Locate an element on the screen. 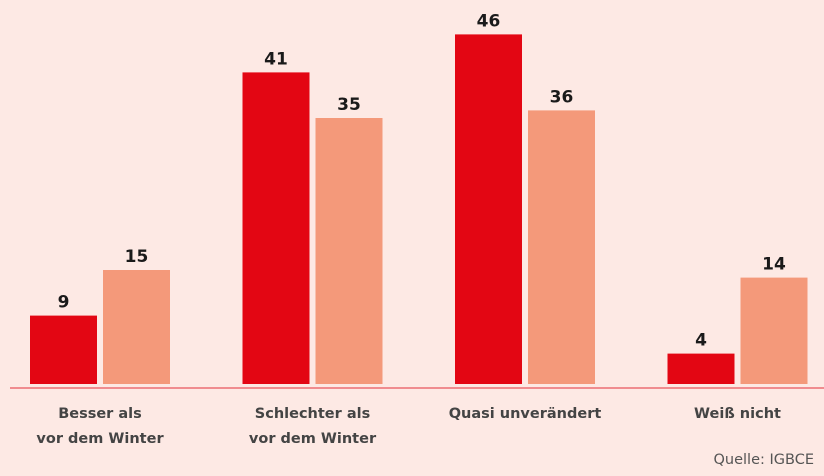  value-label: 14 is located at coordinates (774, 265).